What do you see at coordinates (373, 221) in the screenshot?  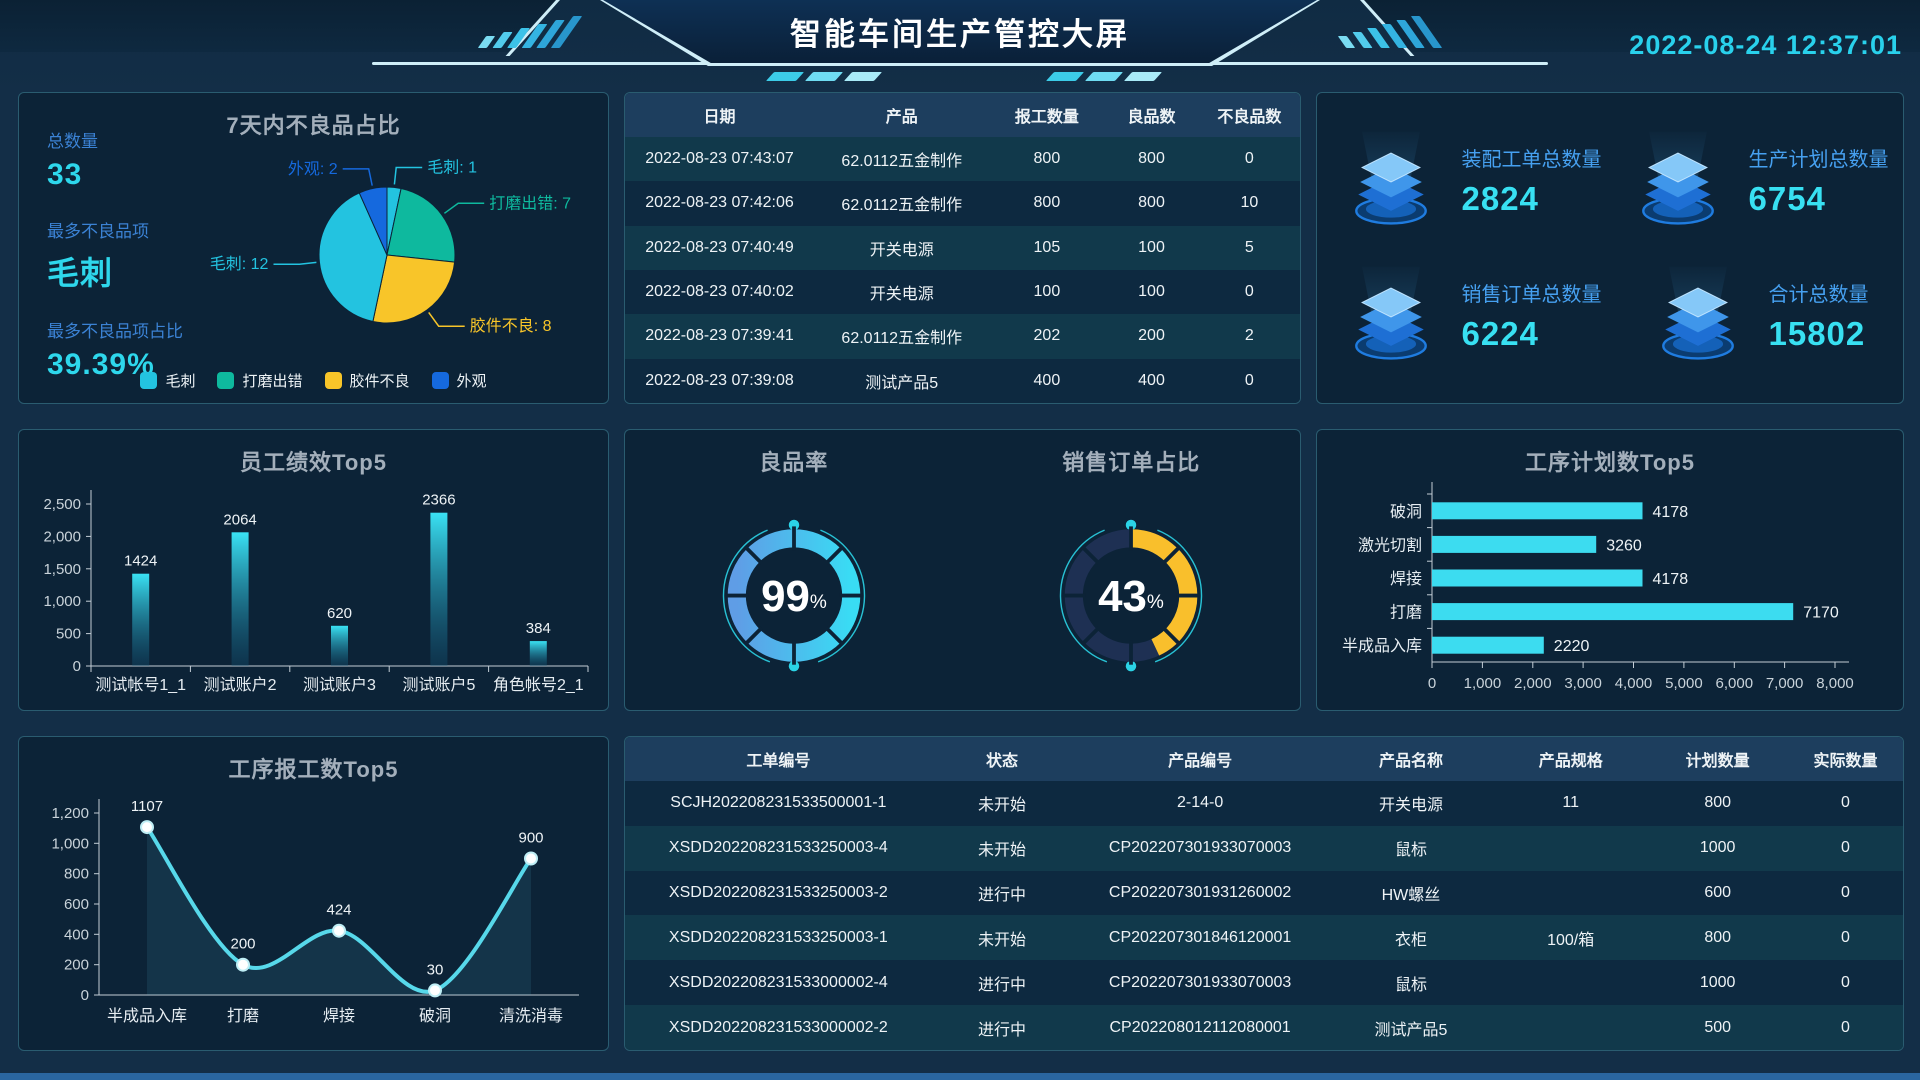 I see `pie-slice` at bounding box center [373, 221].